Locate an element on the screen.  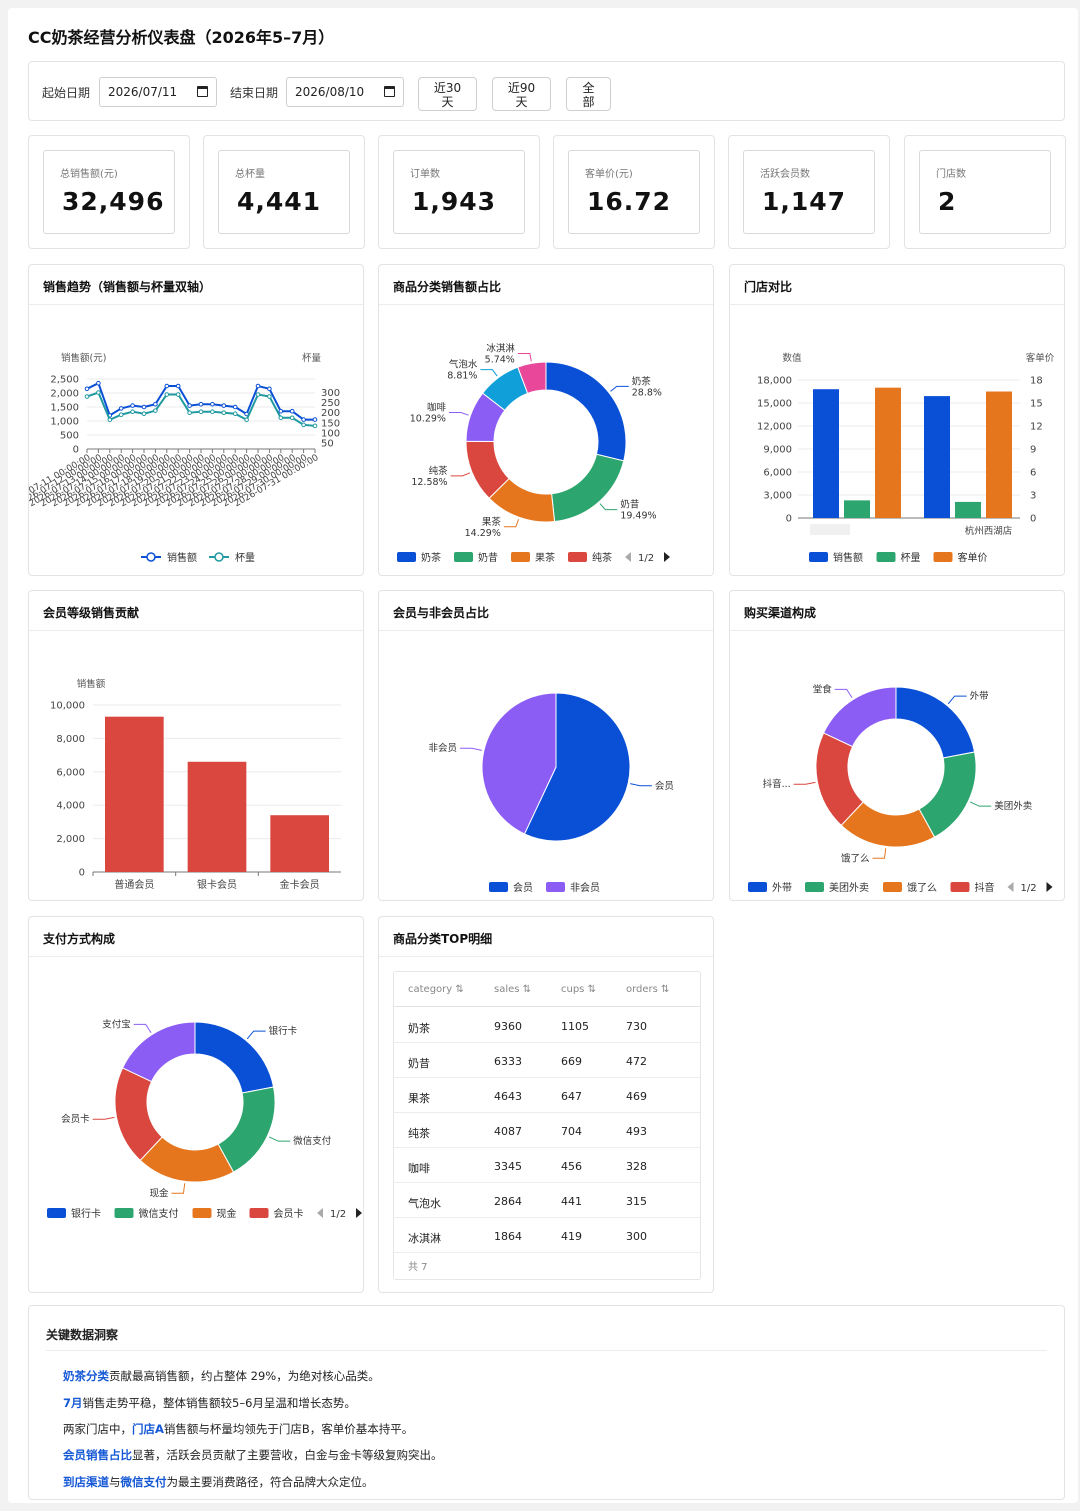
slice-label: 纯茶 is located at coordinates (439, 471).